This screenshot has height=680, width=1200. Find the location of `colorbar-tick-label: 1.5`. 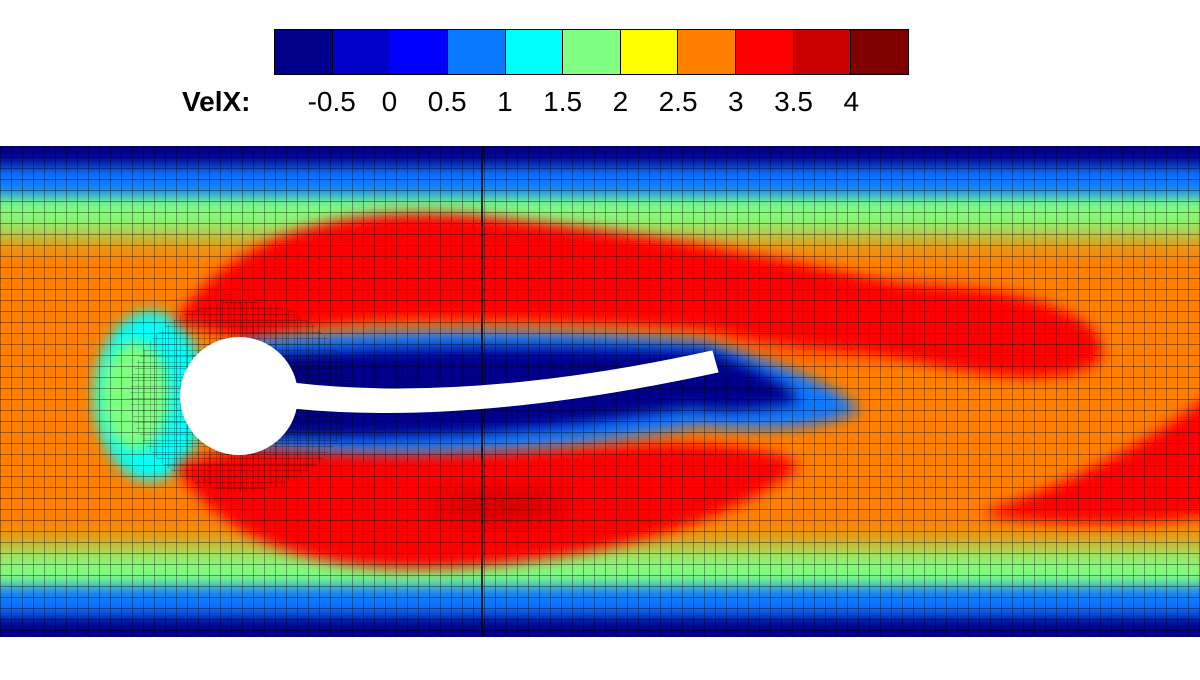

colorbar-tick-label: 1.5 is located at coordinates (563, 101).